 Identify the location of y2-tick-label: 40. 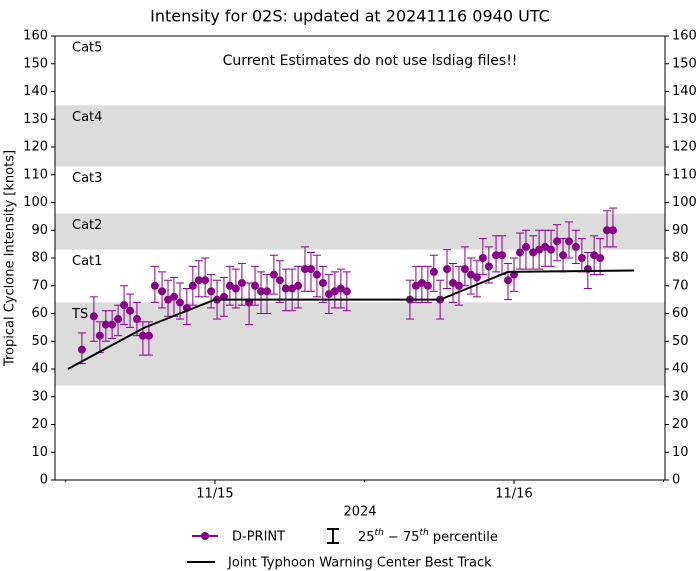
(680, 369).